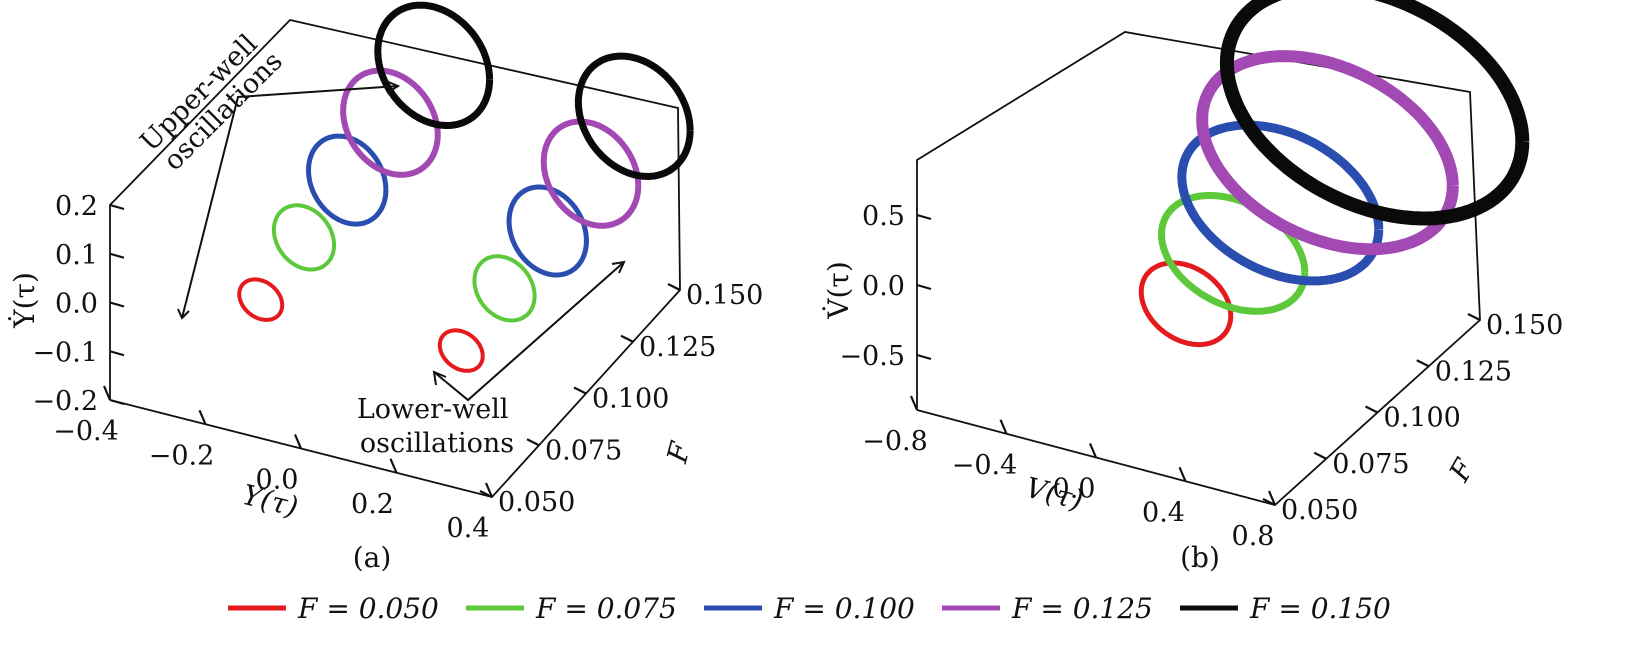  I want to click on panel-b-y-label: F, so click(1462, 470).